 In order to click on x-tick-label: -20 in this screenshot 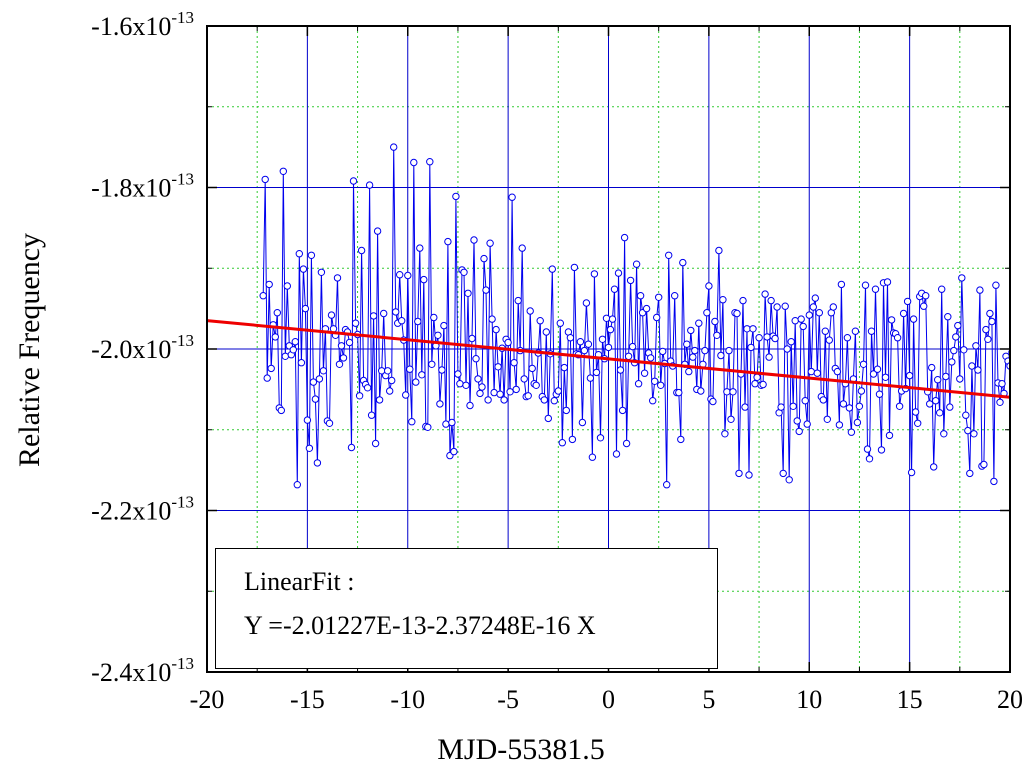, I will do `click(207, 699)`.